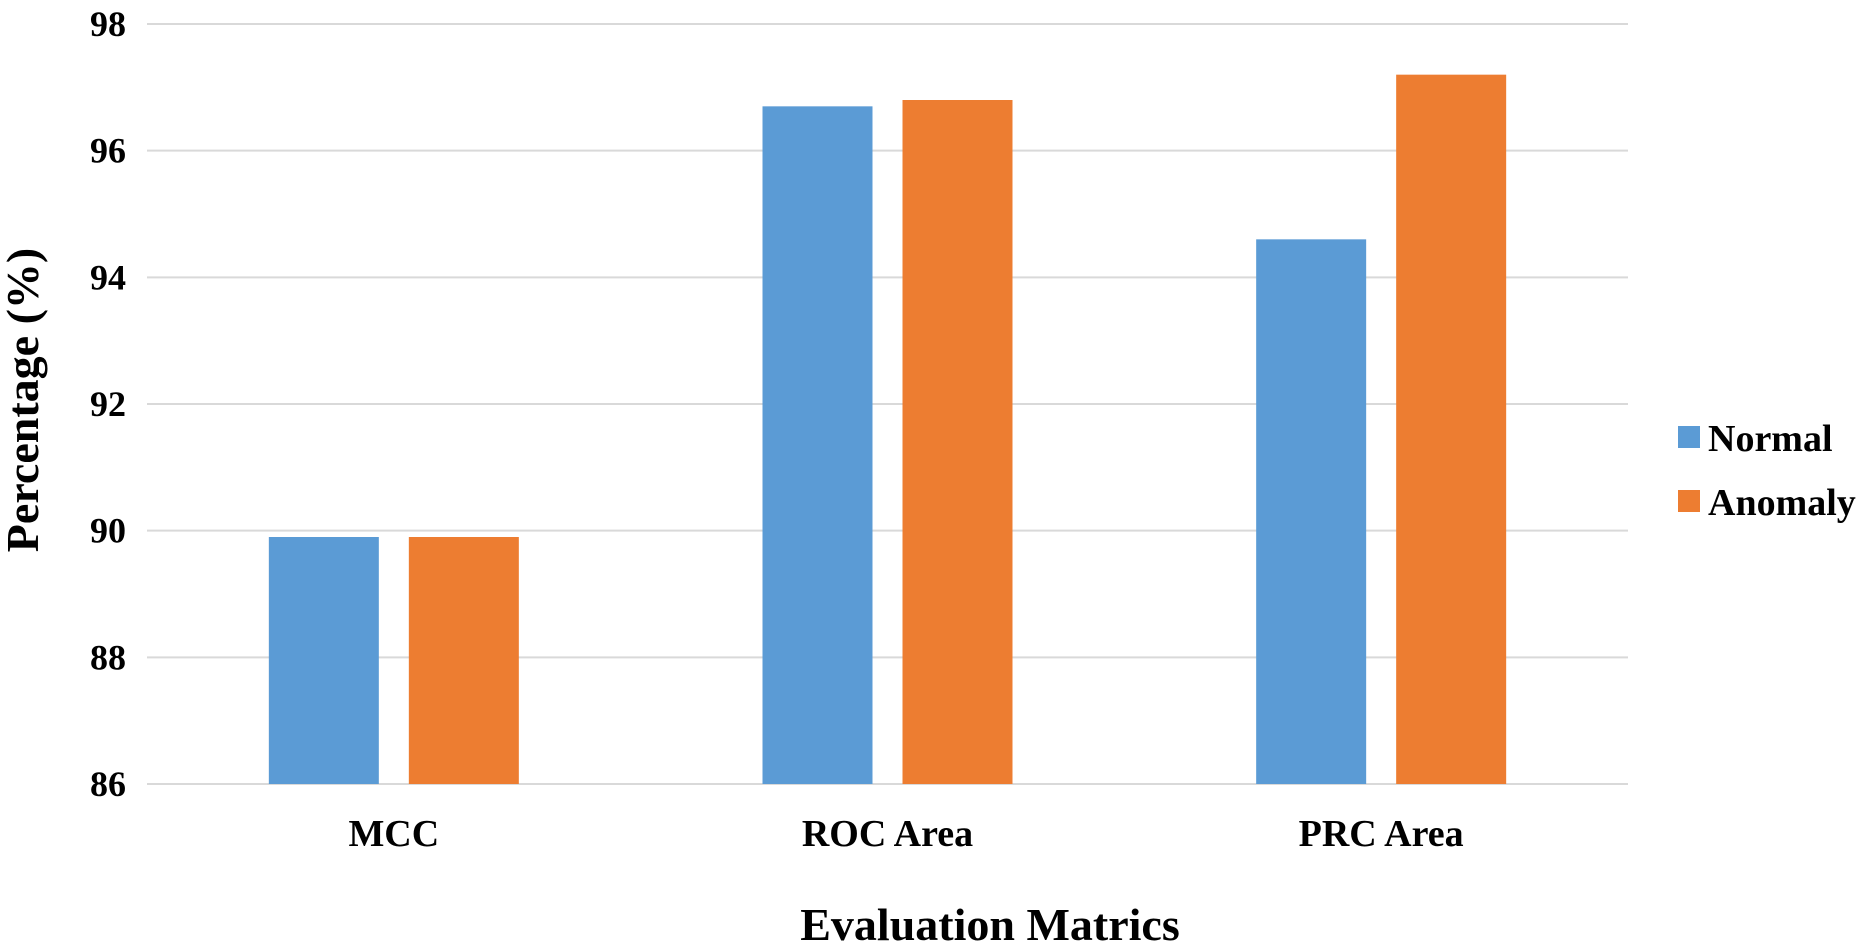 The height and width of the screenshot is (950, 1875). Describe the element at coordinates (1381, 834) in the screenshot. I see `x-tick-label-prc-area: PRC Area` at that location.